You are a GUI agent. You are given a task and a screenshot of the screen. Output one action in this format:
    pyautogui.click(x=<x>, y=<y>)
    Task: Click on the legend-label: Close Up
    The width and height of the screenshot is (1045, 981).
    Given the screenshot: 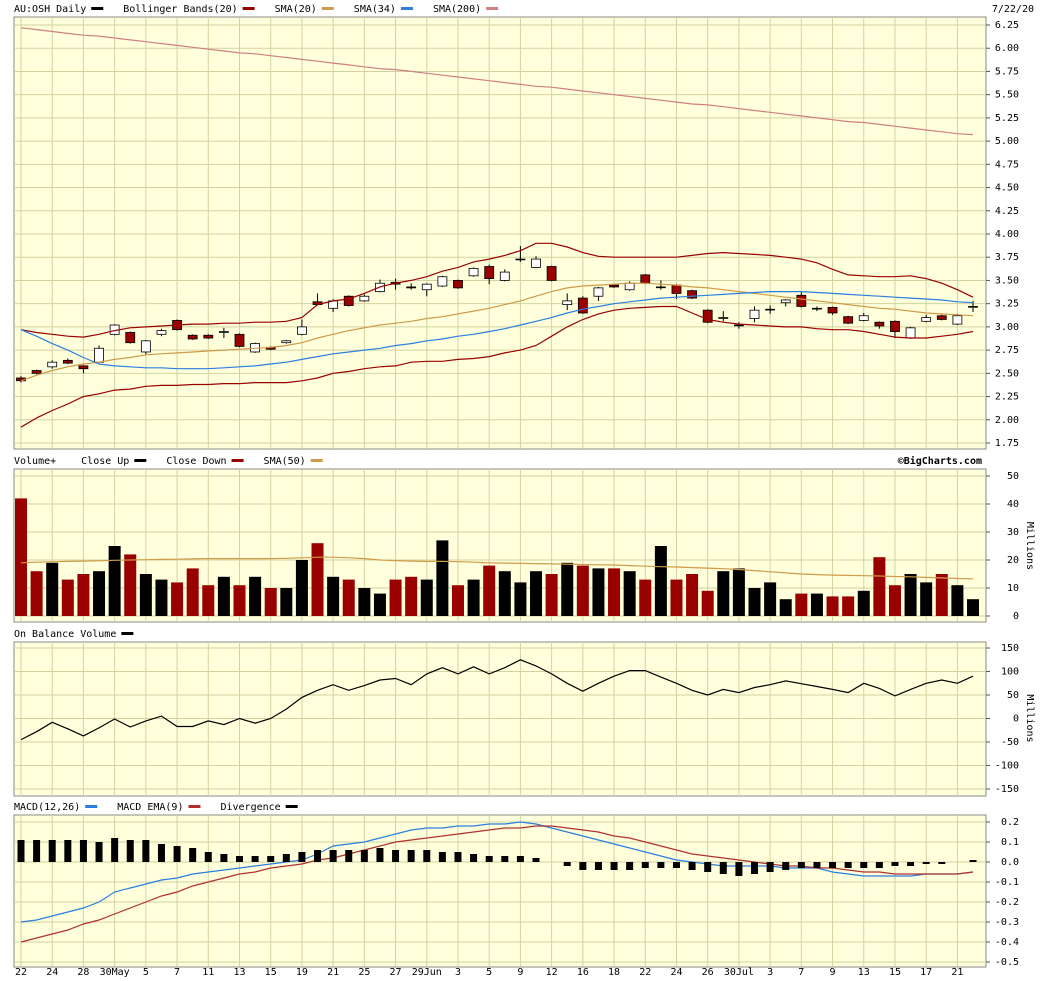 What is the action you would take?
    pyautogui.click(x=105, y=461)
    